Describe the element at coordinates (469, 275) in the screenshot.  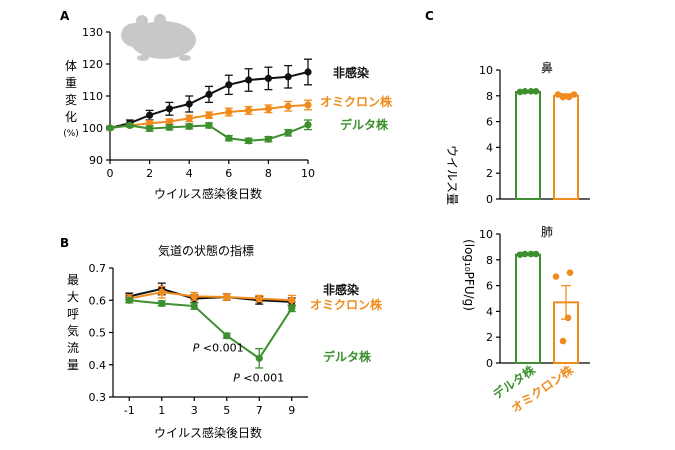
I see `panel-c-ylabel-unit: (log₁₀PFU/g)` at that location.